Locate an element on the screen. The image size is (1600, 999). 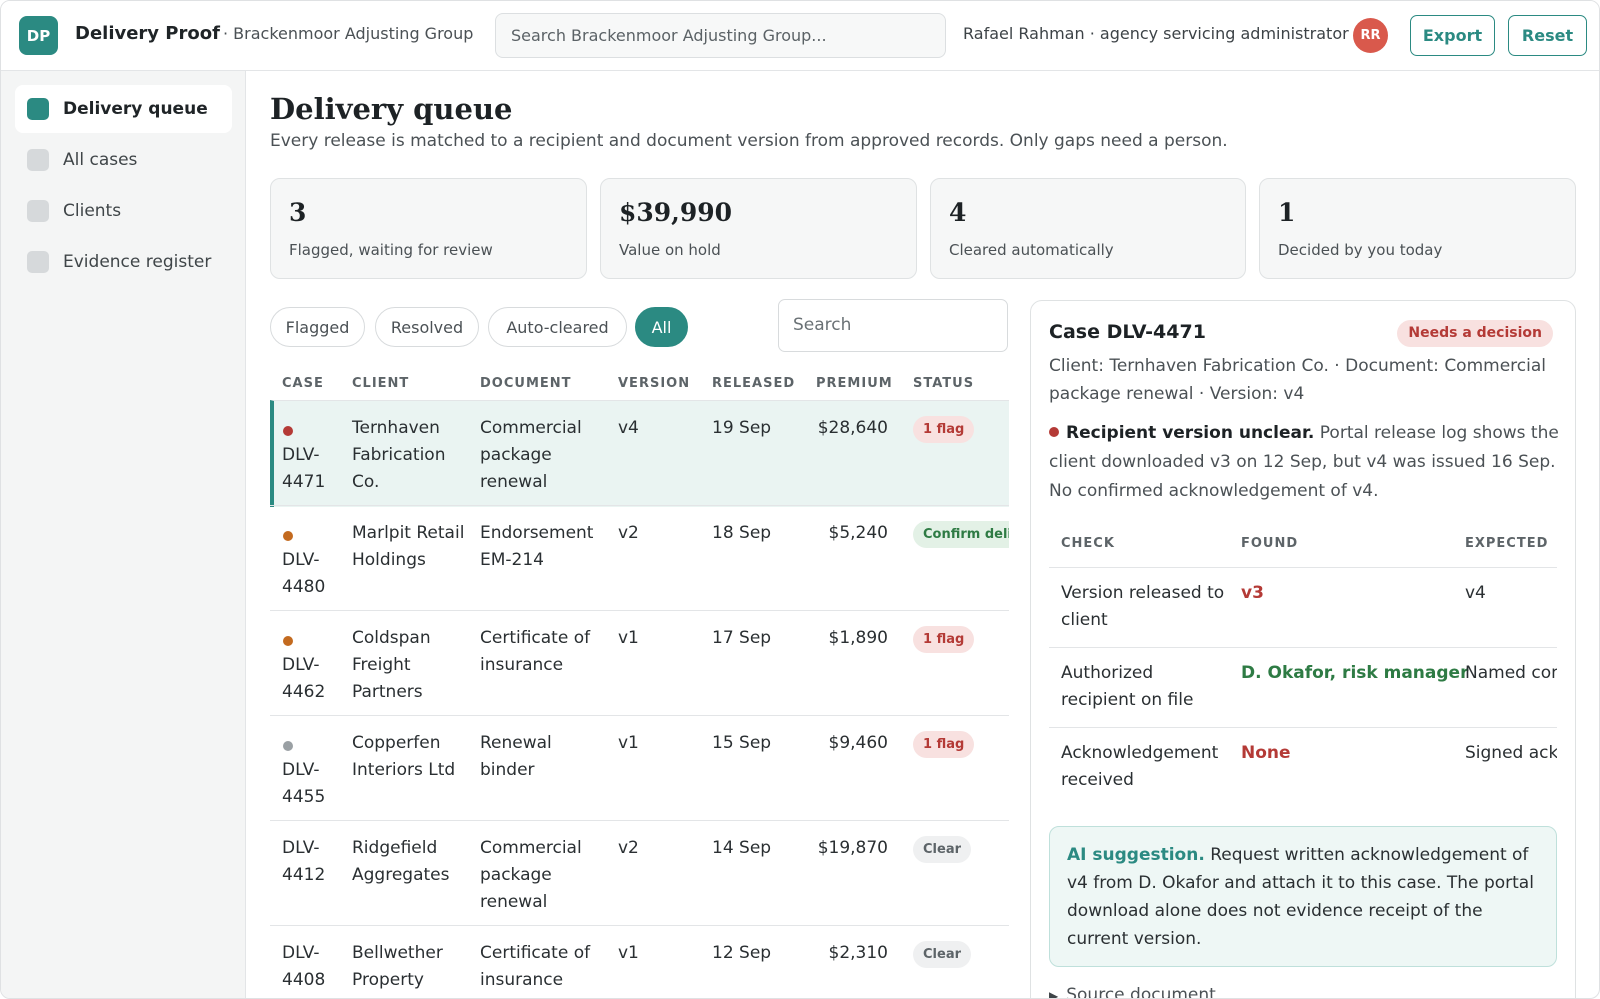
document-name: Renewal binder is located at coordinates (516, 756).